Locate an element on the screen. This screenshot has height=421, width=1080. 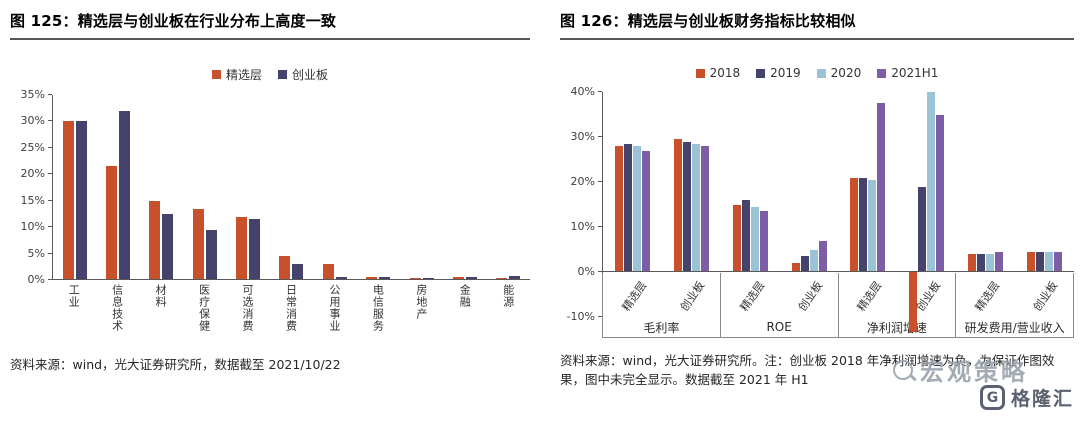
x-axis-cell: 可选消费 is located at coordinates (247, 313).